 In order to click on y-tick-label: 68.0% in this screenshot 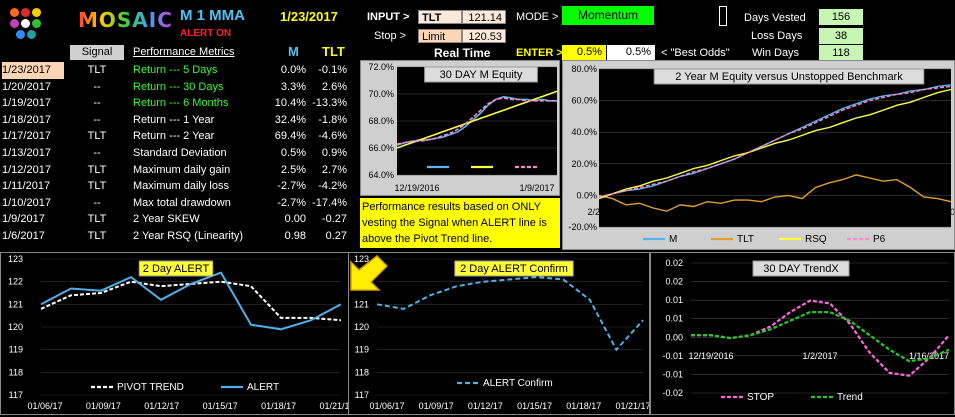, I will do `click(381, 121)`.